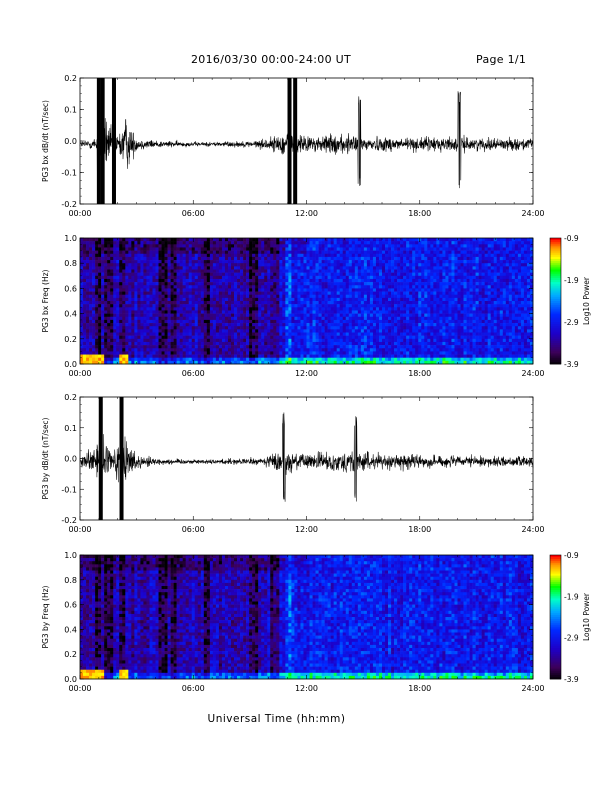 This screenshot has width=612, height=792. Describe the element at coordinates (306, 141) in the screenshot. I see `series-trace` at that location.